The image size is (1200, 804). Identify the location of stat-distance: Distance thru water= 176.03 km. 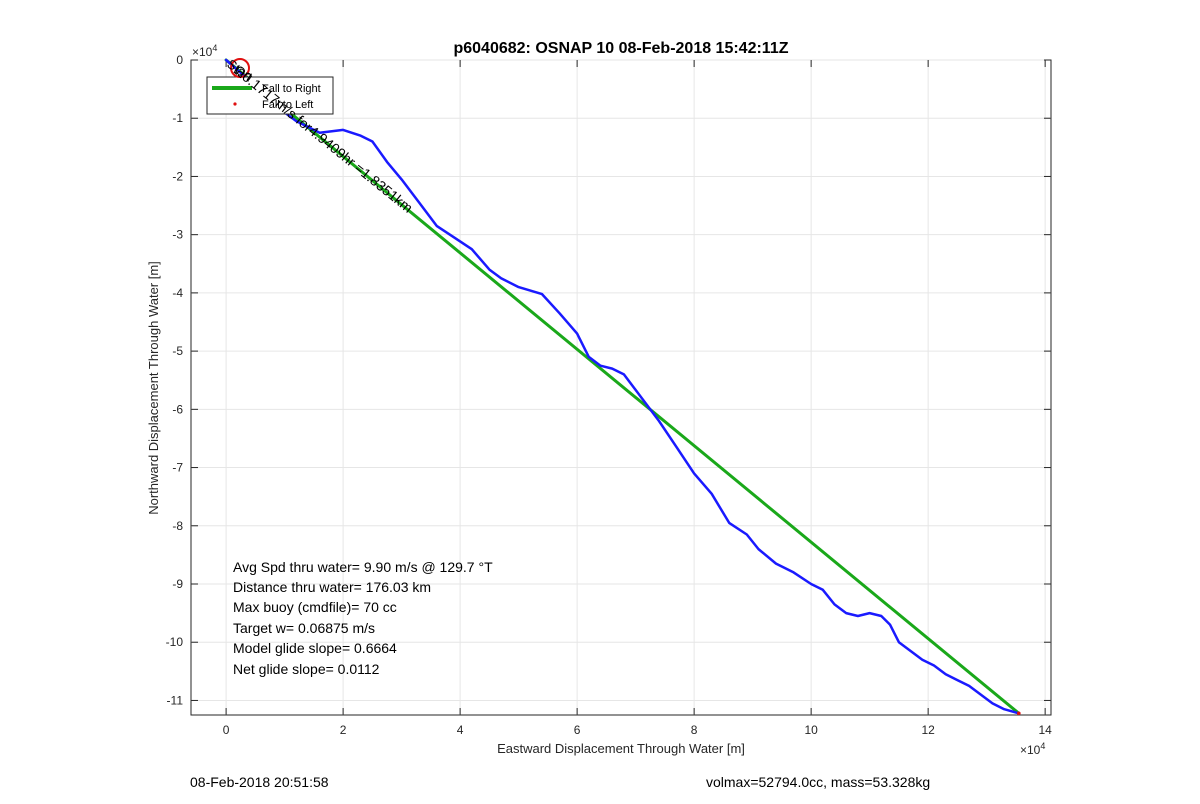
(332, 587).